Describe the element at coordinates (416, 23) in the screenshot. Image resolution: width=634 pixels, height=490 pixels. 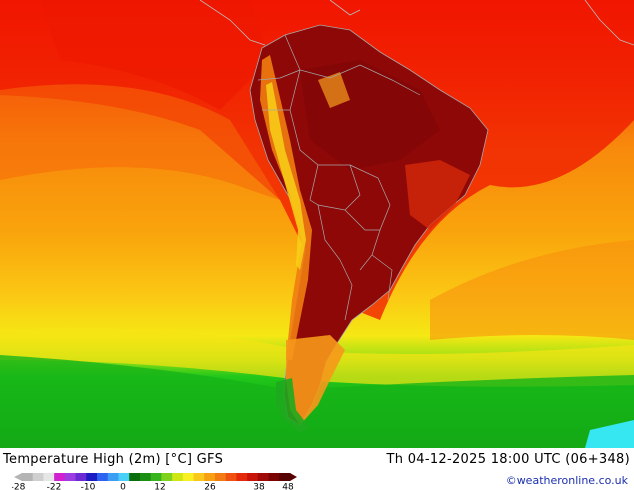
I see `north-america-coast` at that location.